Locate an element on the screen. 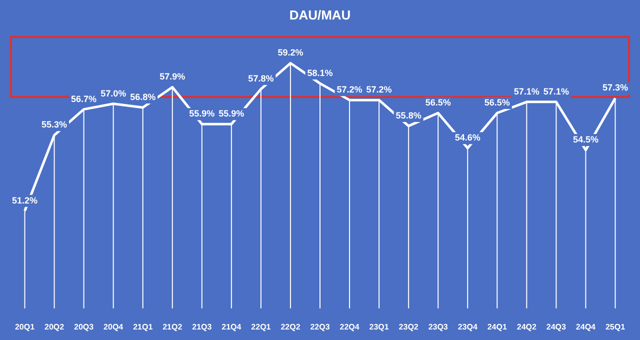  data-label: 57.8% is located at coordinates (261, 78).